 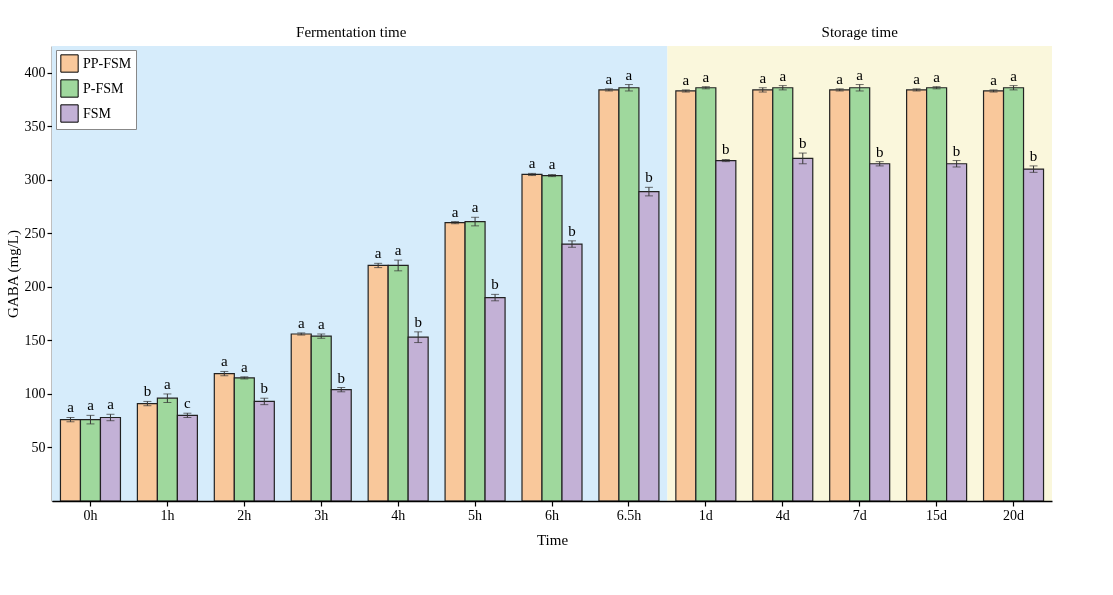 What do you see at coordinates (629, 515) in the screenshot?
I see `x-tick-label: 6.5h` at bounding box center [629, 515].